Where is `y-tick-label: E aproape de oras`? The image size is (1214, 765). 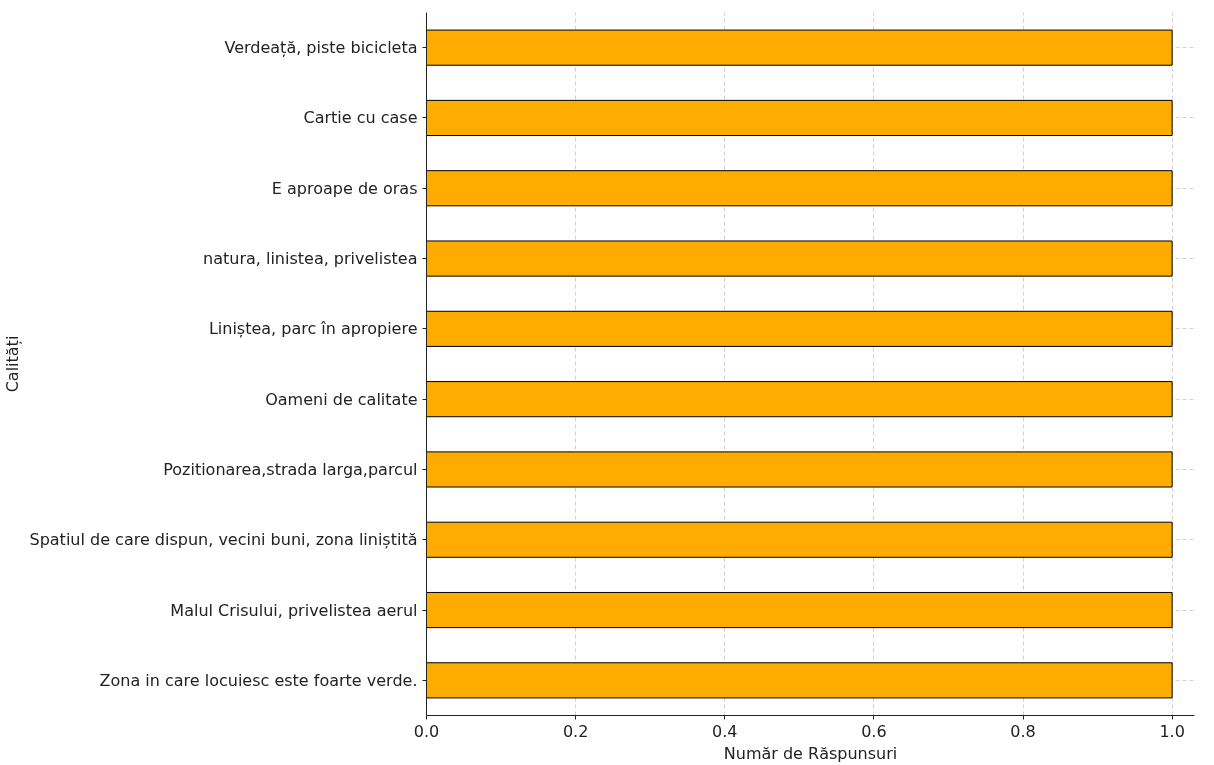 y-tick-label: E aproape de oras is located at coordinates (344, 188).